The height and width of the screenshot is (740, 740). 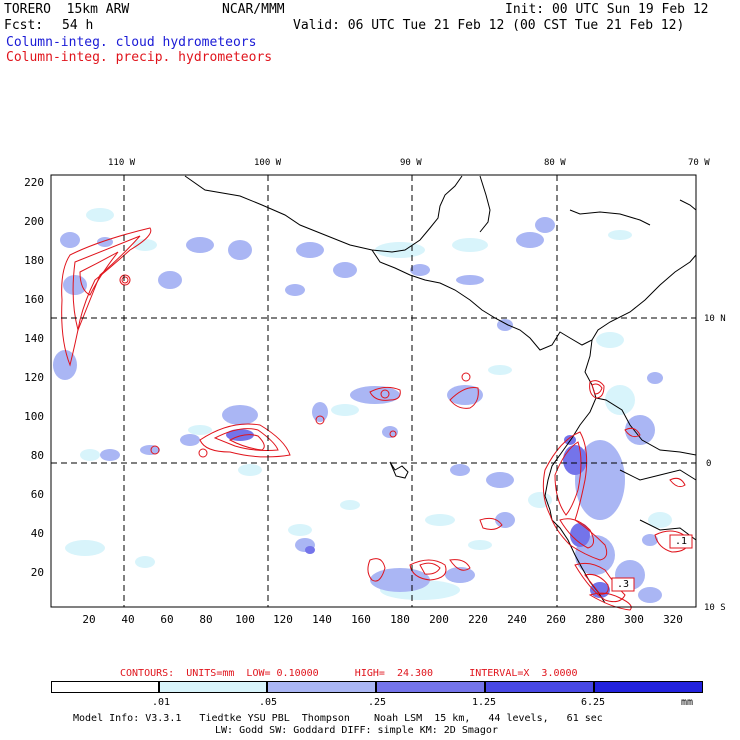 I want to click on lon-label-70w: 70 W, so click(x=699, y=163).